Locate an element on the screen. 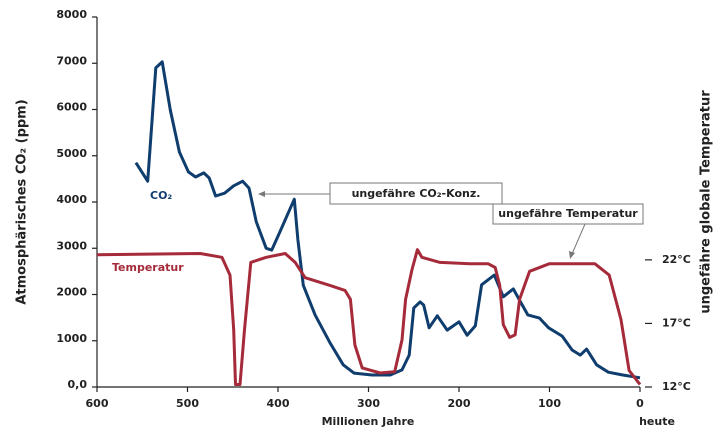 The width and height of the screenshot is (723, 433). x-tick-label: 200 is located at coordinates (459, 403).